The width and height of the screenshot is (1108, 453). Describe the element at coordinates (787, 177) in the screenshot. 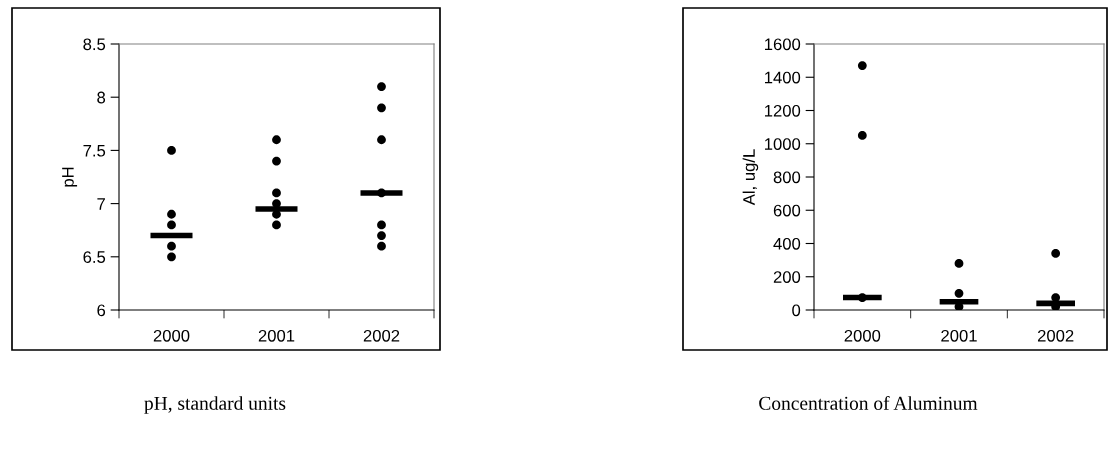

I see `y-tick-label: 800` at that location.